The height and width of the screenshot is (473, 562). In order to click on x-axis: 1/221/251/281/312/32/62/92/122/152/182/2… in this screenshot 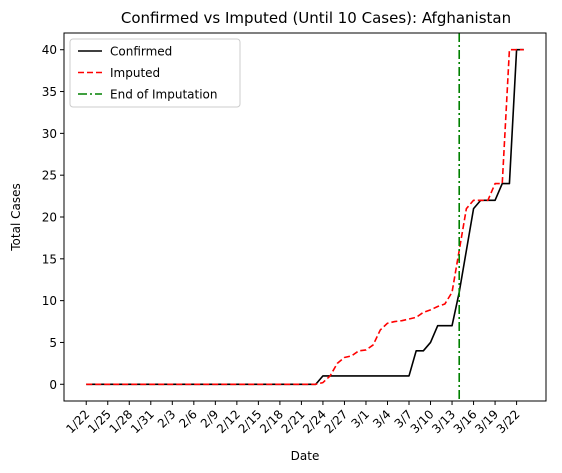, I will do `click(293, 418)`.